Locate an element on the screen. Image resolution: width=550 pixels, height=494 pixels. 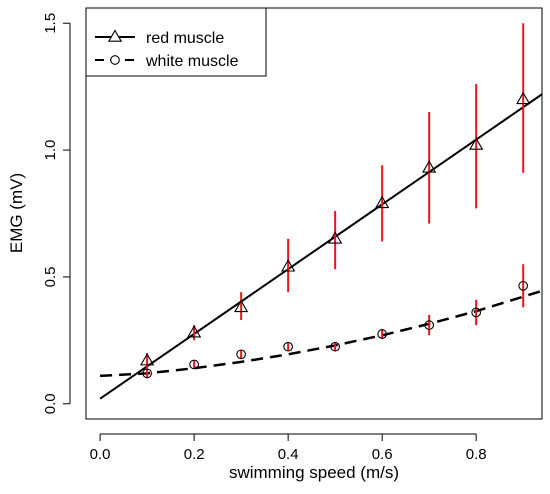
white-muscle-legend-label: white muscle is located at coordinates (192, 61).